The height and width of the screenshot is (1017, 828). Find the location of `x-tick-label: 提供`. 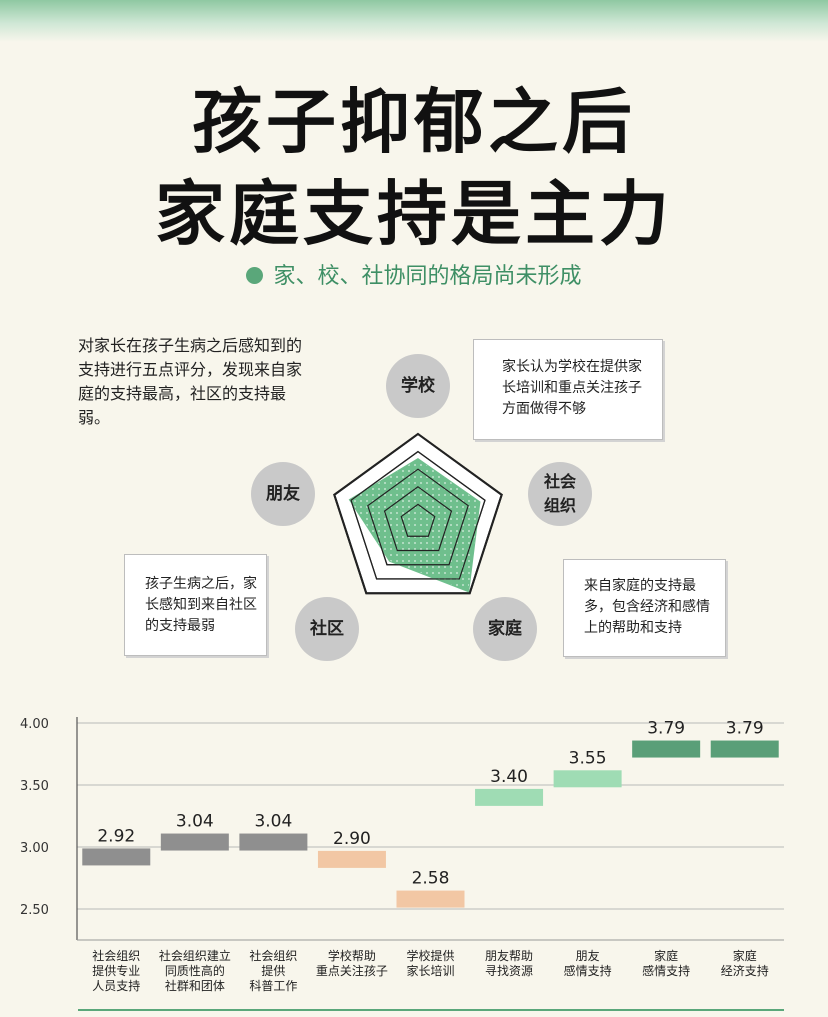

x-tick-label: 提供 is located at coordinates (273, 970).